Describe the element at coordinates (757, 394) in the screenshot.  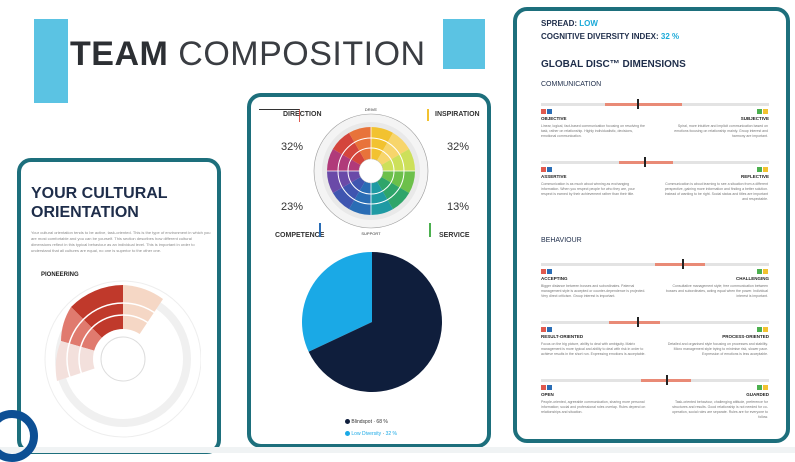
I see `dimension-right-label: GUARDED` at that location.